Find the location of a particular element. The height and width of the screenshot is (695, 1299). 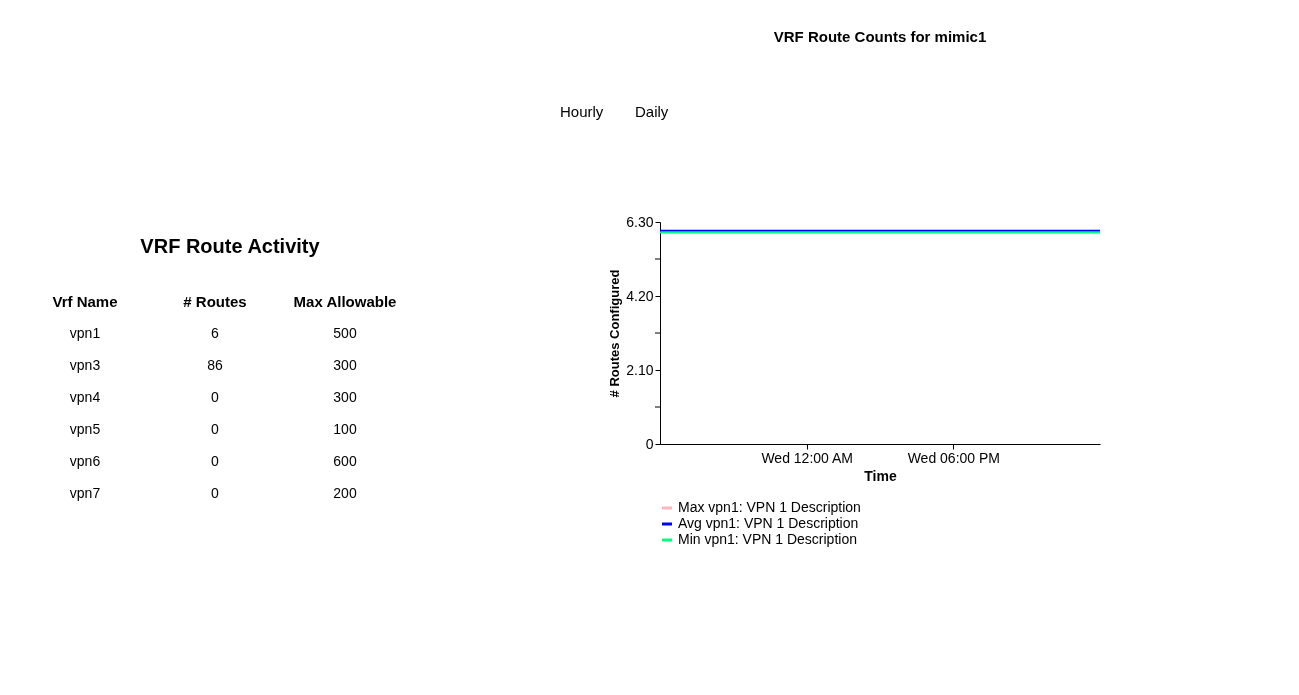

data-label: 100 is located at coordinates (345, 429).